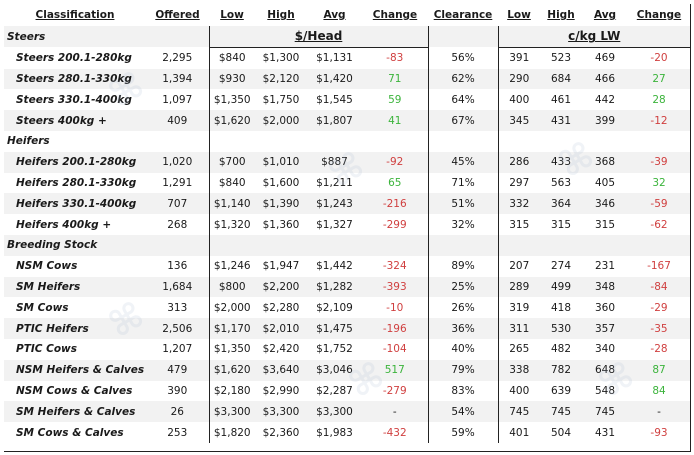 The height and width of the screenshot is (455, 694). I want to click on change-ckg-cell: -12, so click(659, 120).